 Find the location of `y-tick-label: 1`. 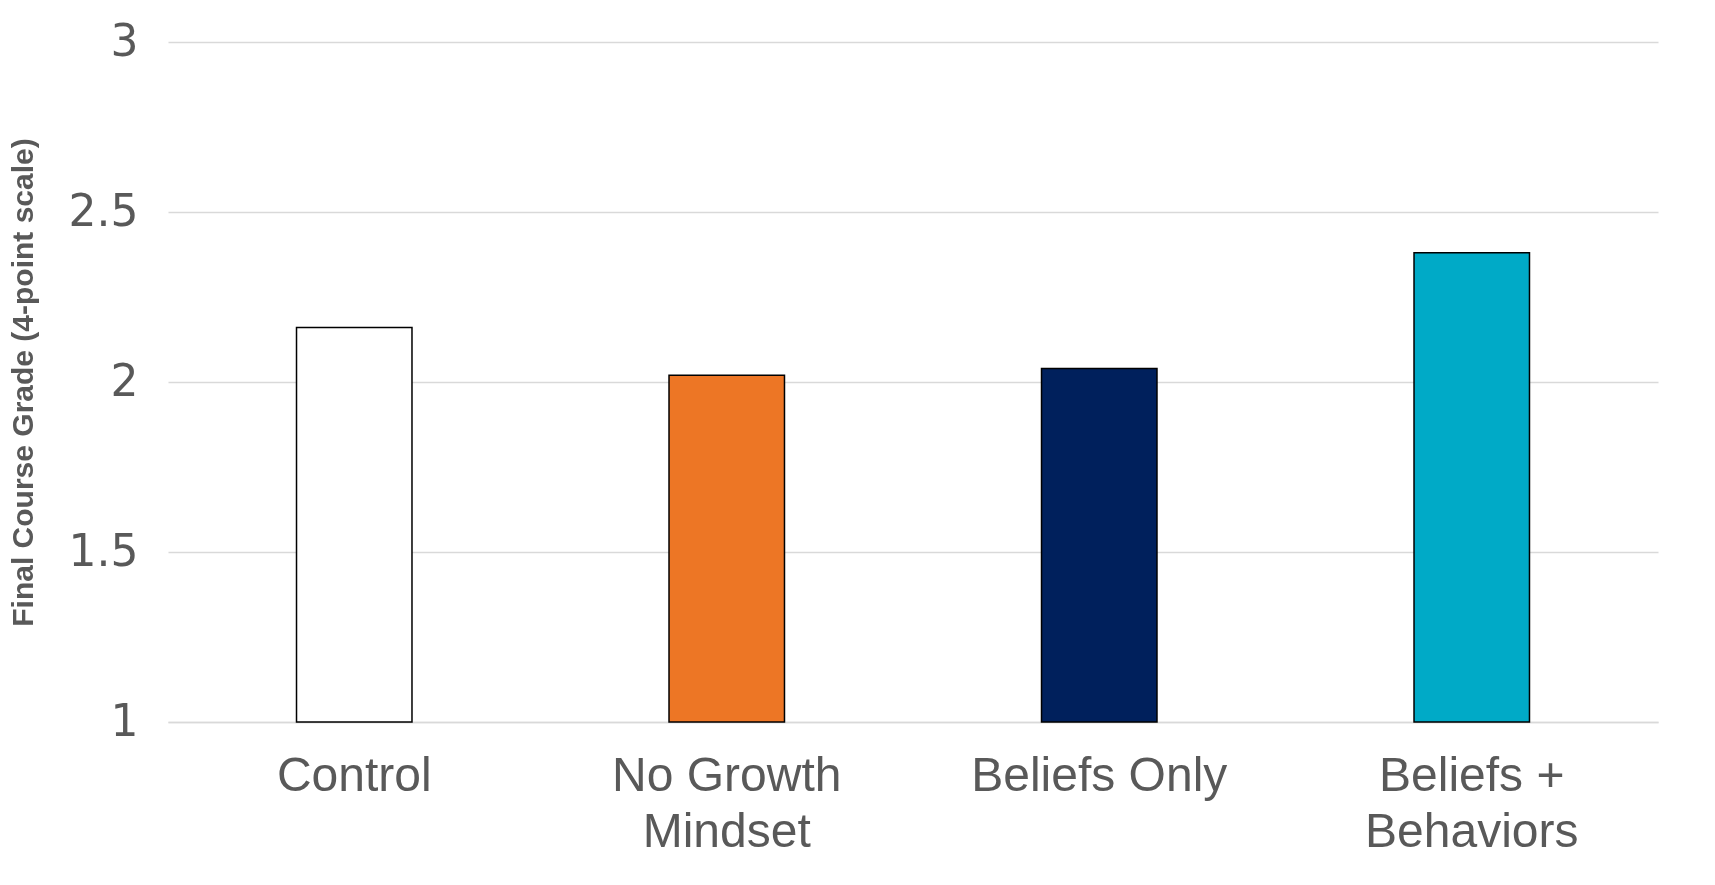

y-tick-label: 1 is located at coordinates (124, 720).